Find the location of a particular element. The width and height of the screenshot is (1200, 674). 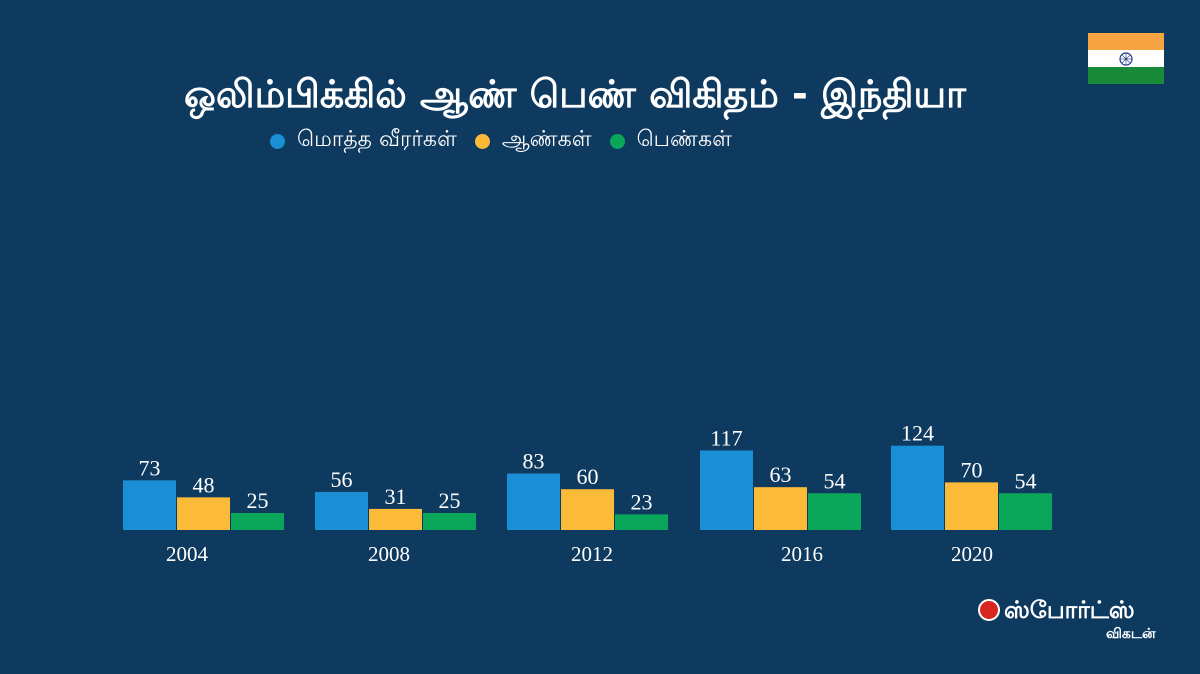

sports-vikatan-logo: ஸ்போர்ட்ஸ் விகடன் is located at coordinates (1072, 624).